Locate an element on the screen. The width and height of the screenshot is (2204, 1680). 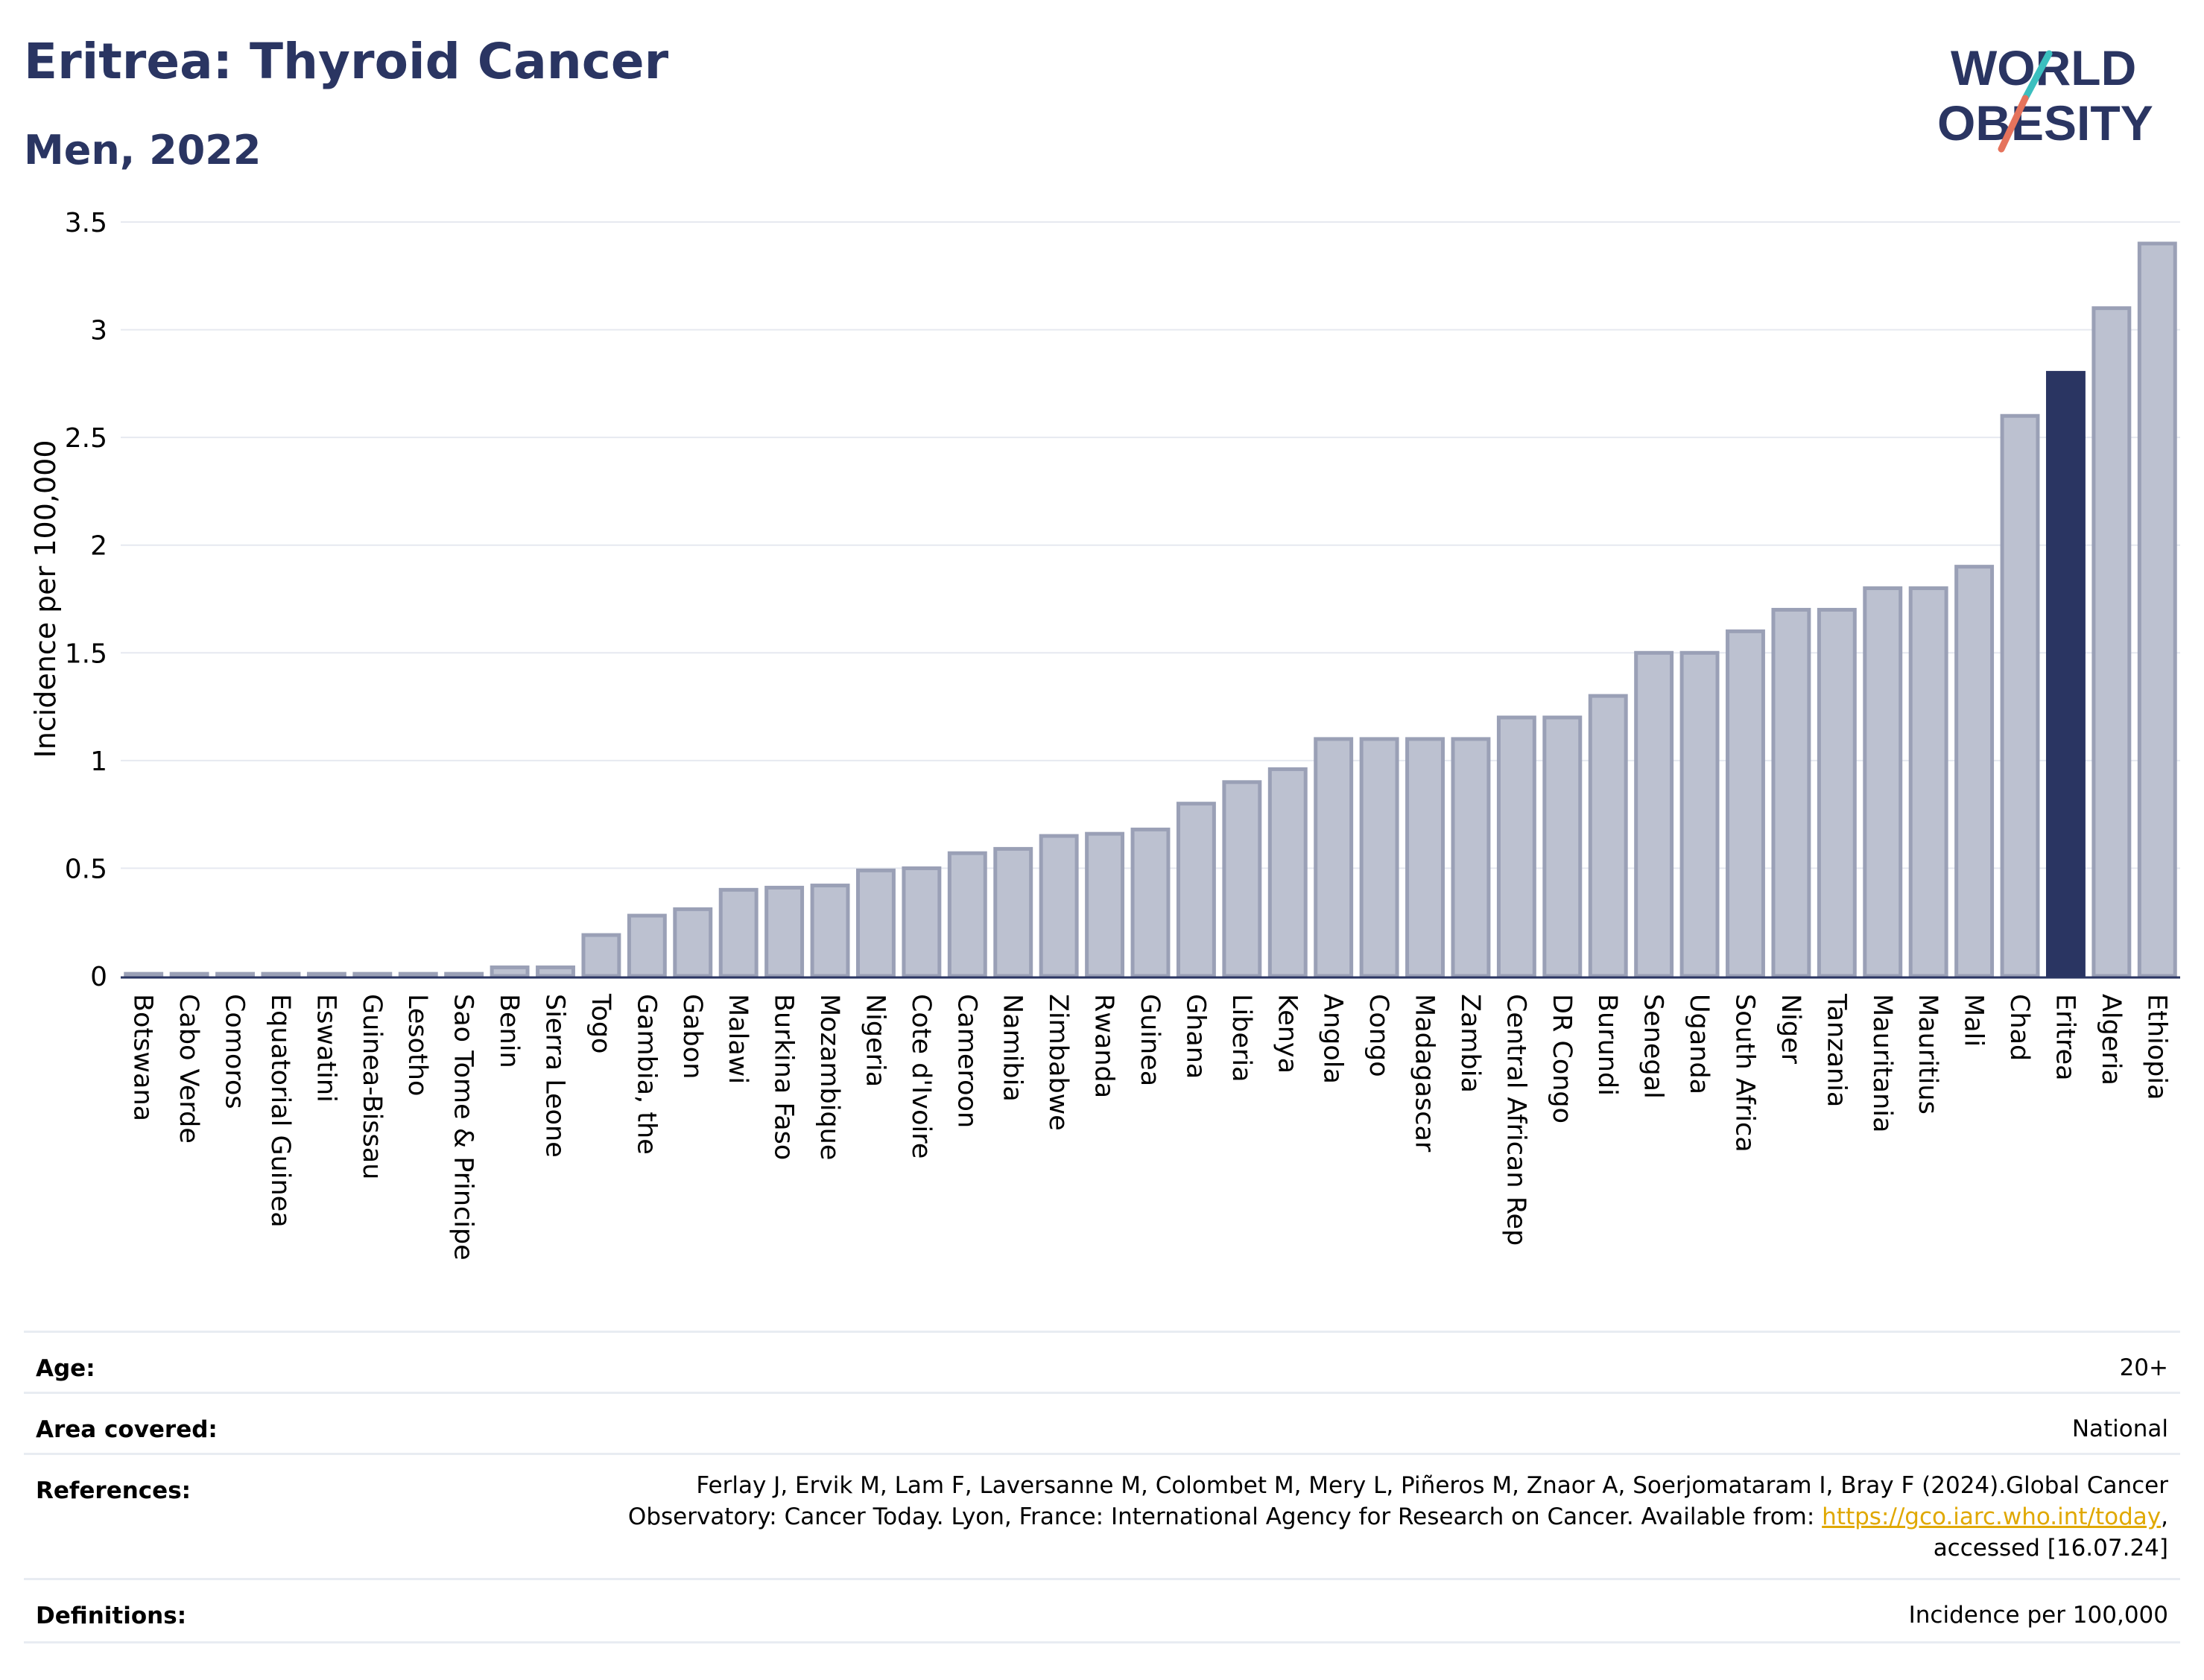
age-value: 20+ is located at coordinates (2143, 1367).